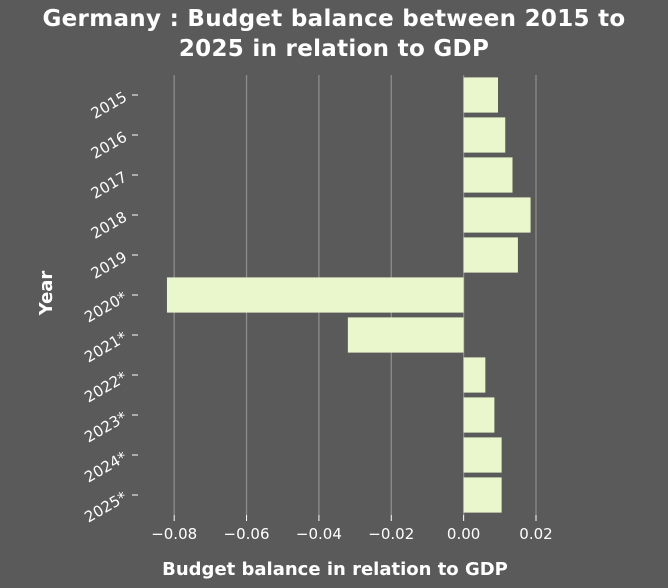  Describe the element at coordinates (174, 534) in the screenshot. I see `x-tick-label: −0.08` at that location.